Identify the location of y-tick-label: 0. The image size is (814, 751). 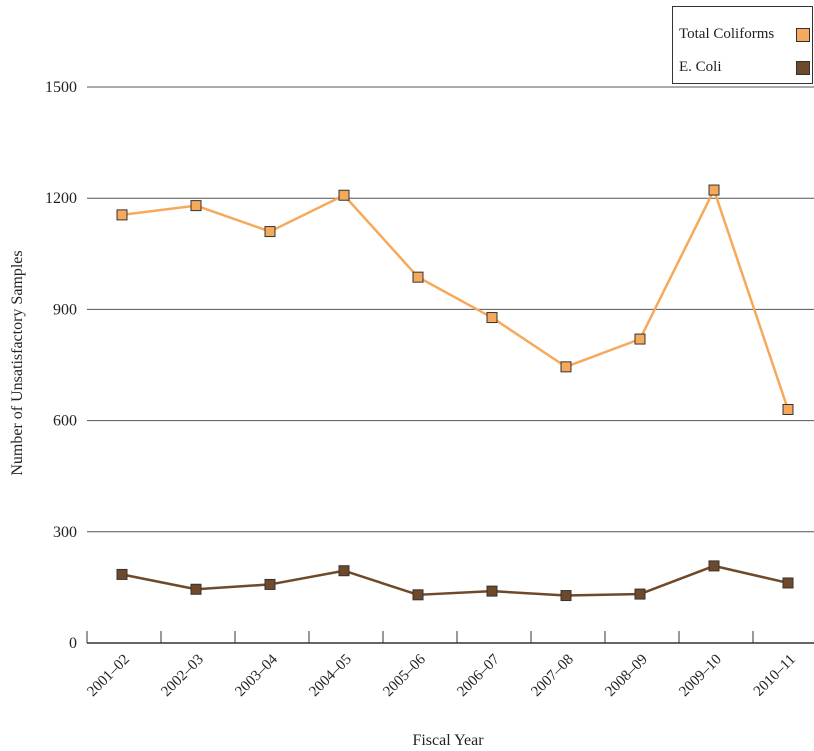
(73, 643).